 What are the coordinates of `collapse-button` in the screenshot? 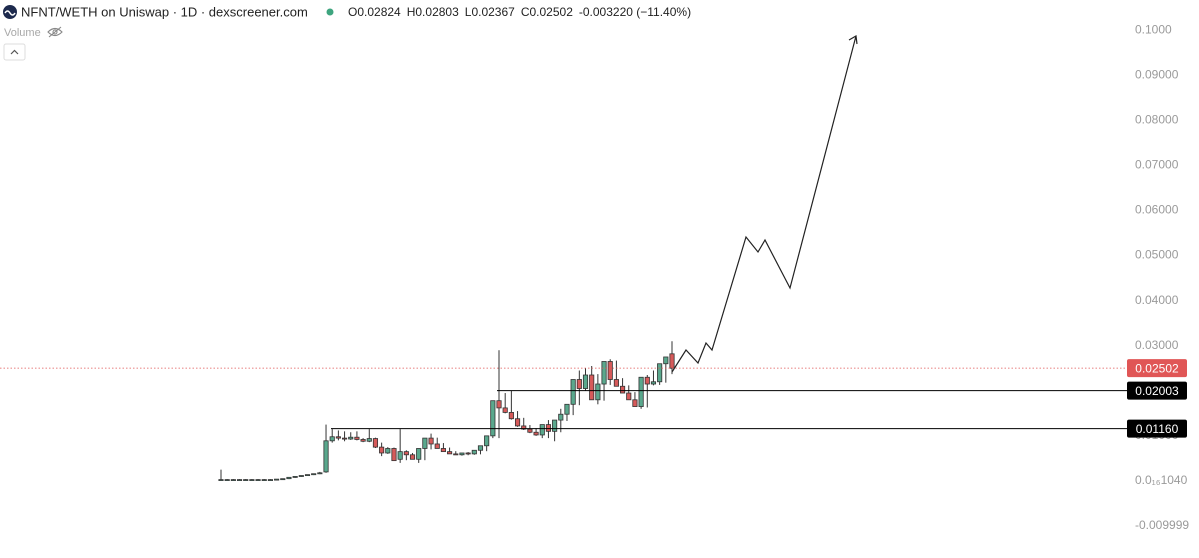 It's located at (14, 52).